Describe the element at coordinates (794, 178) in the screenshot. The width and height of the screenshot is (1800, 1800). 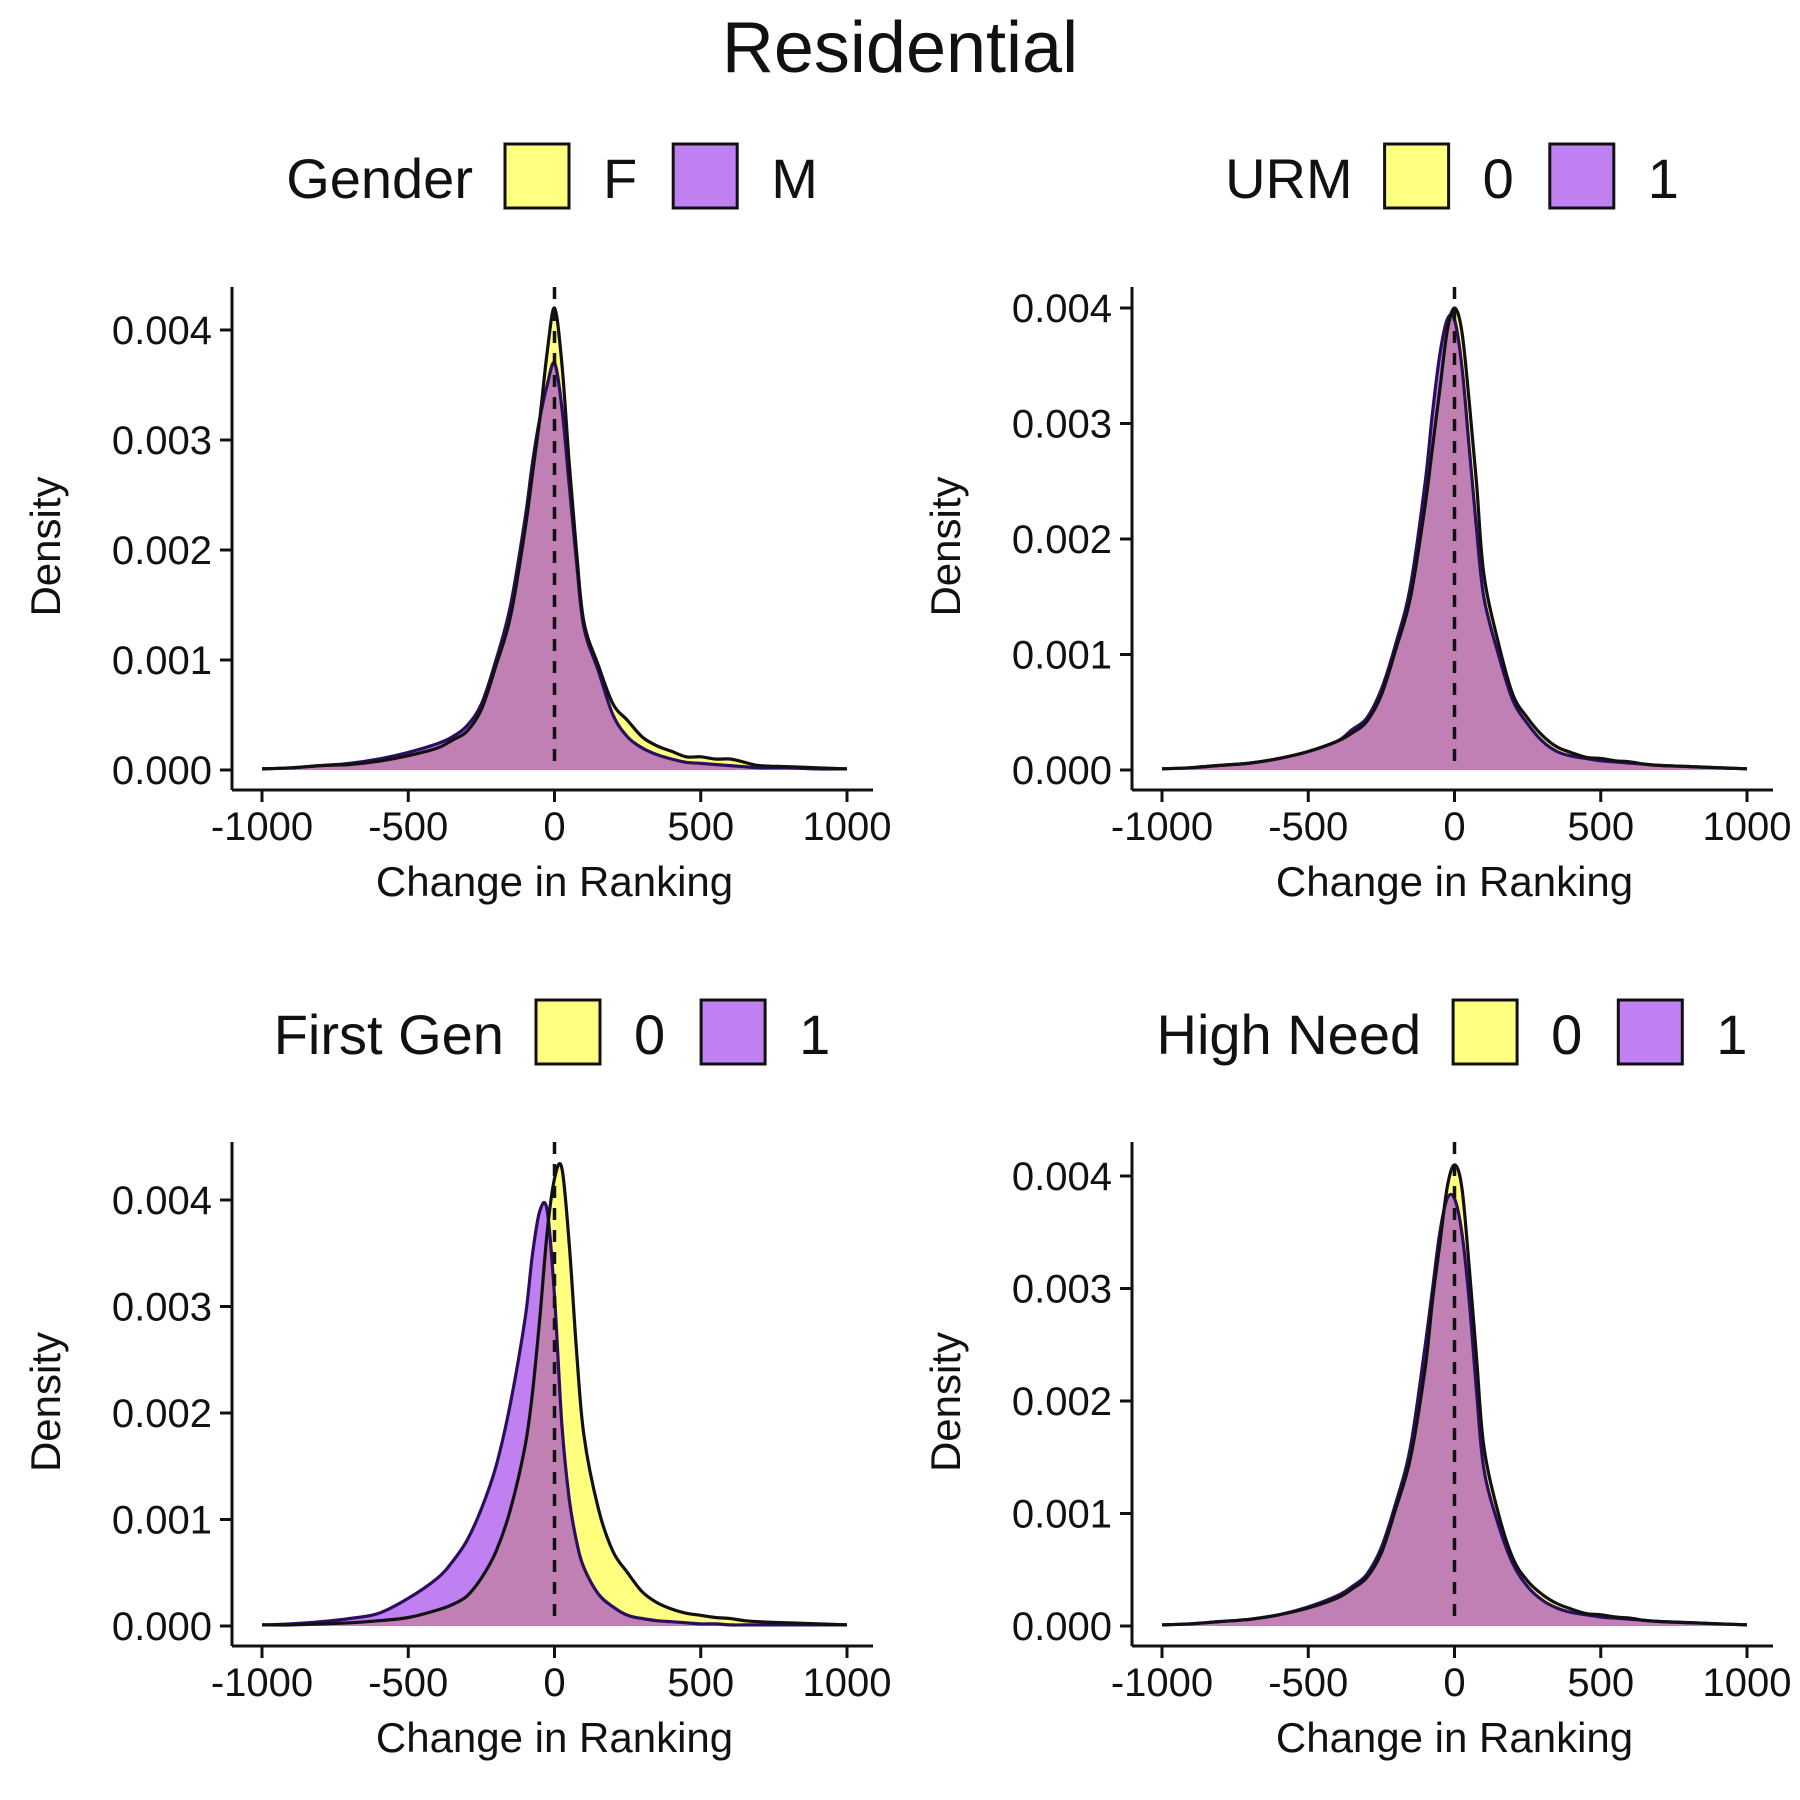
I see `panel-1-legend-label-M: M` at that location.